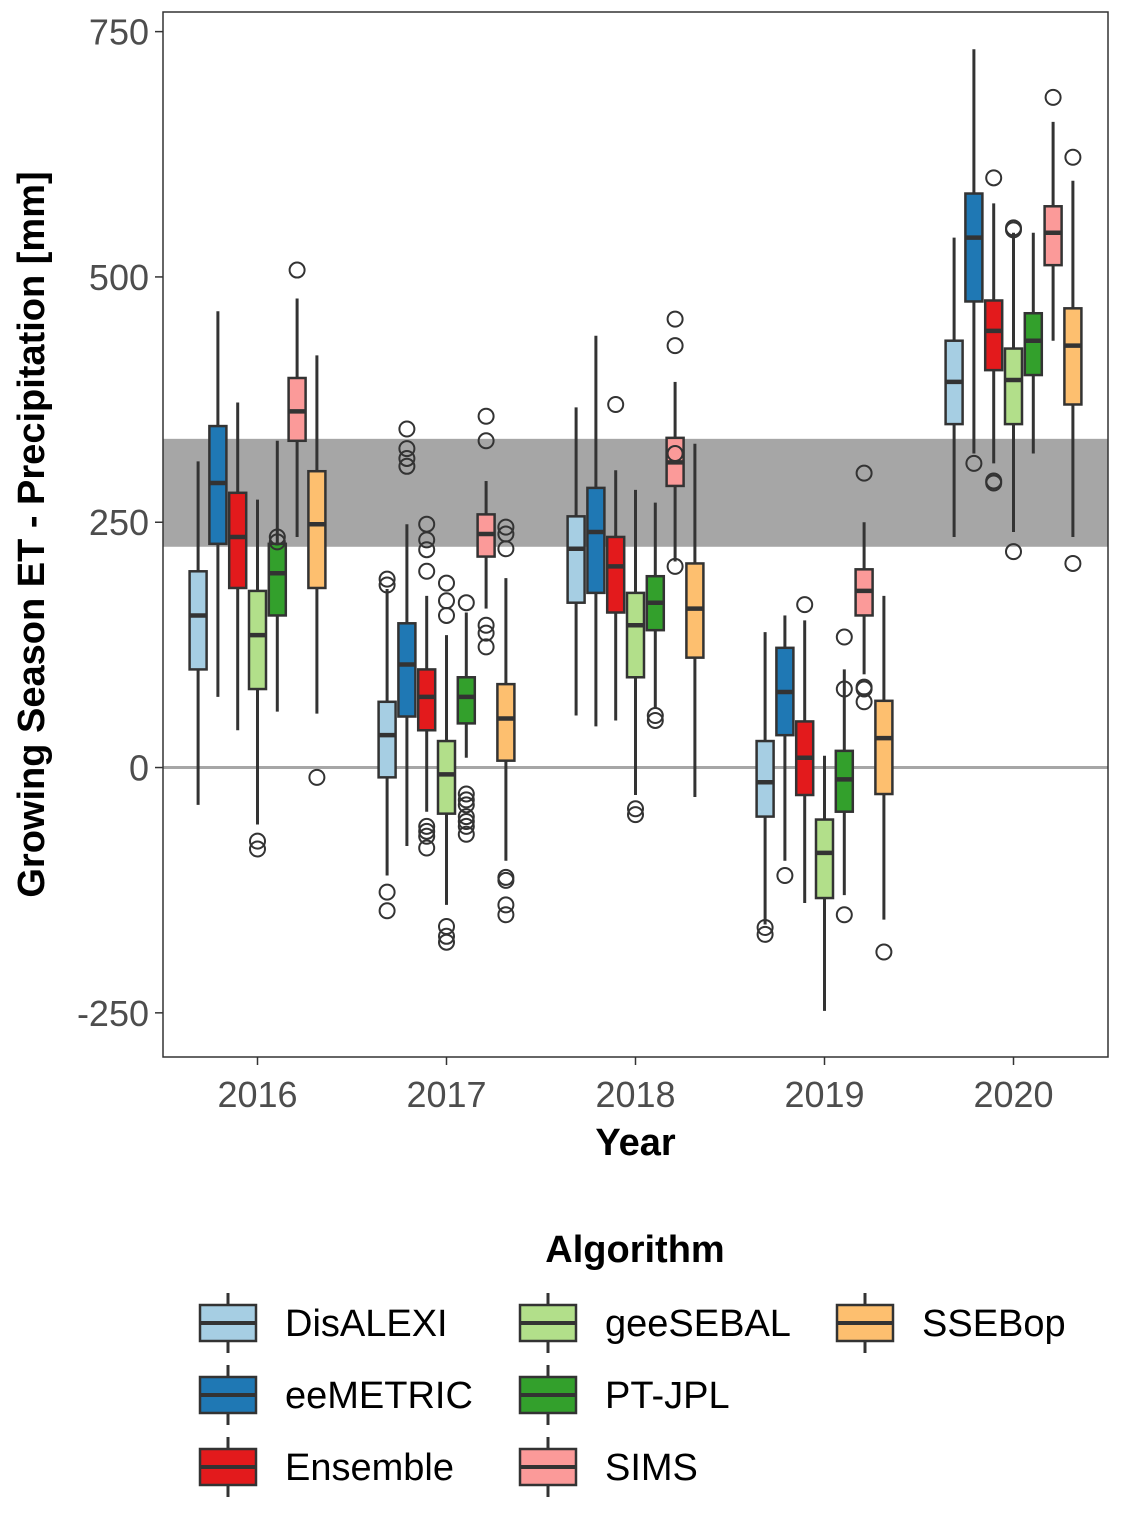 The width and height of the screenshot is (1122, 1535). Describe the element at coordinates (1073, 360) in the screenshot. I see `box-ssebop-2020` at that location.